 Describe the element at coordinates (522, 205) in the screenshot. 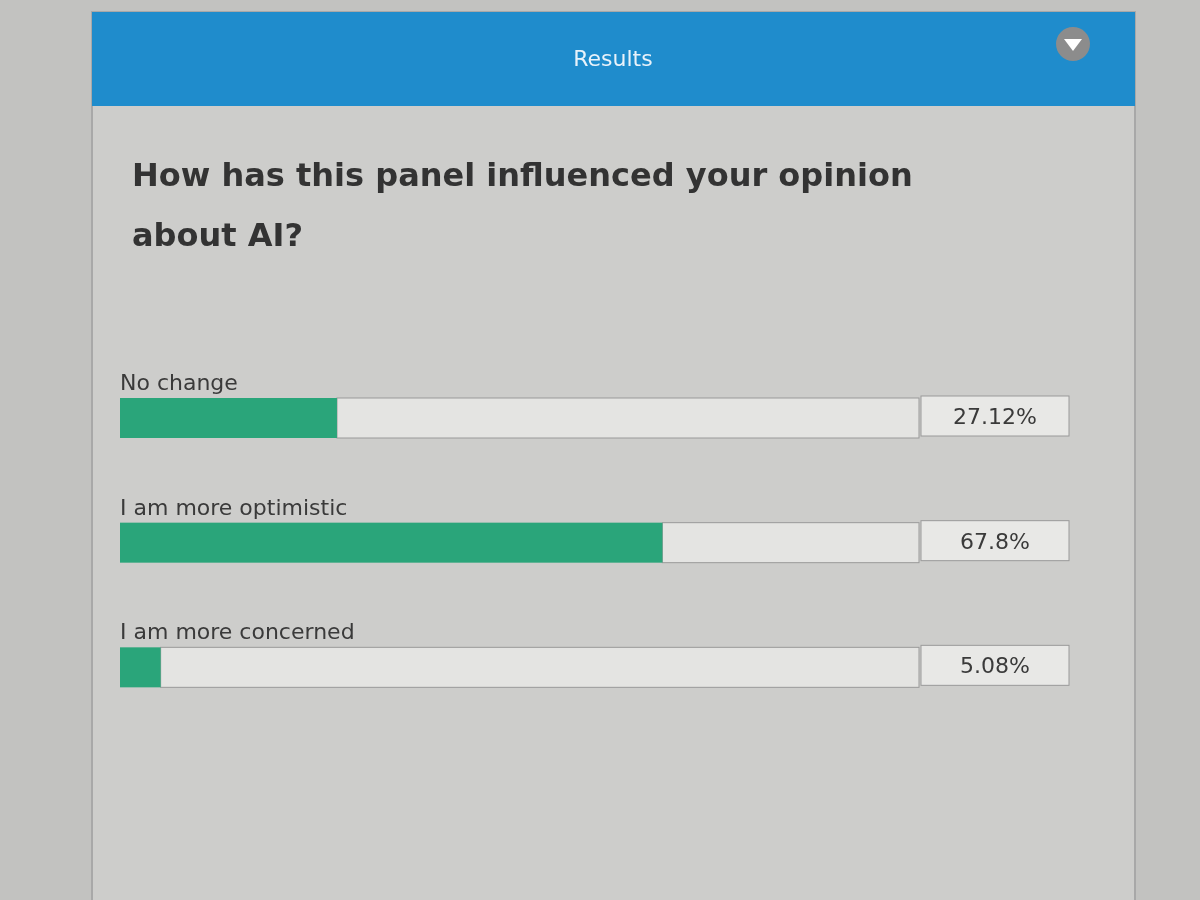

I see `chart-subtitle: How has this panel influenced your opinion about AI?` at that location.